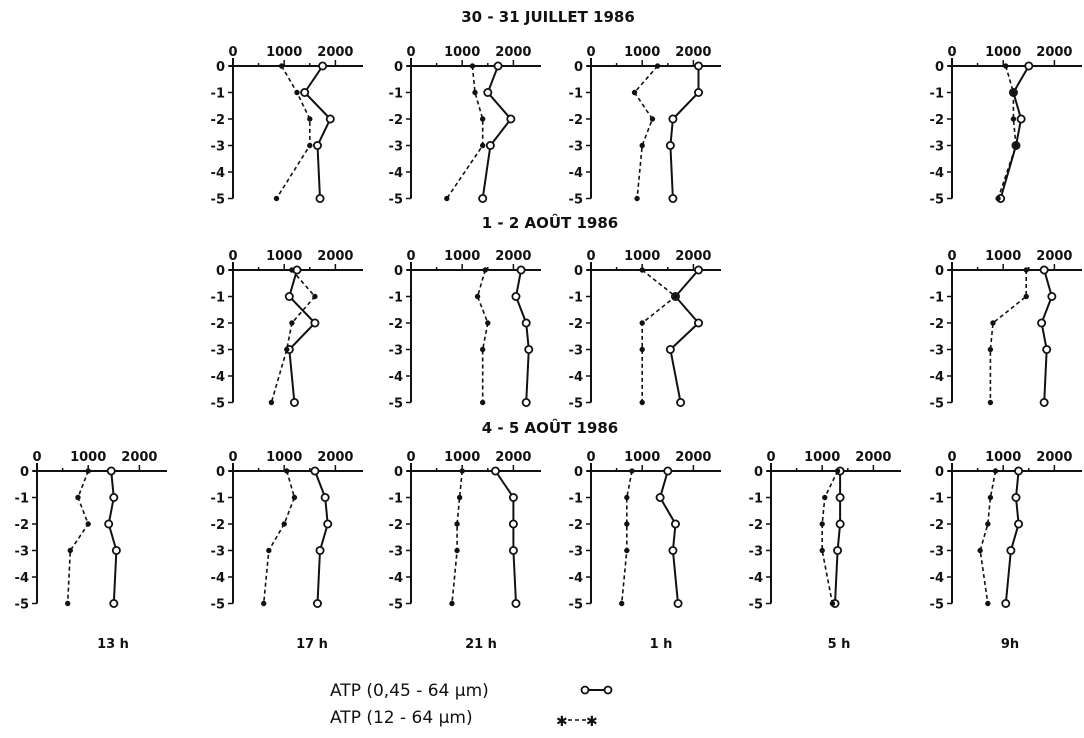 This screenshot has height=738, width=1084. Describe the element at coordinates (409, 691) in the screenshot. I see `legend-label-total: ATP (0,45 - 64 µm)` at that location.